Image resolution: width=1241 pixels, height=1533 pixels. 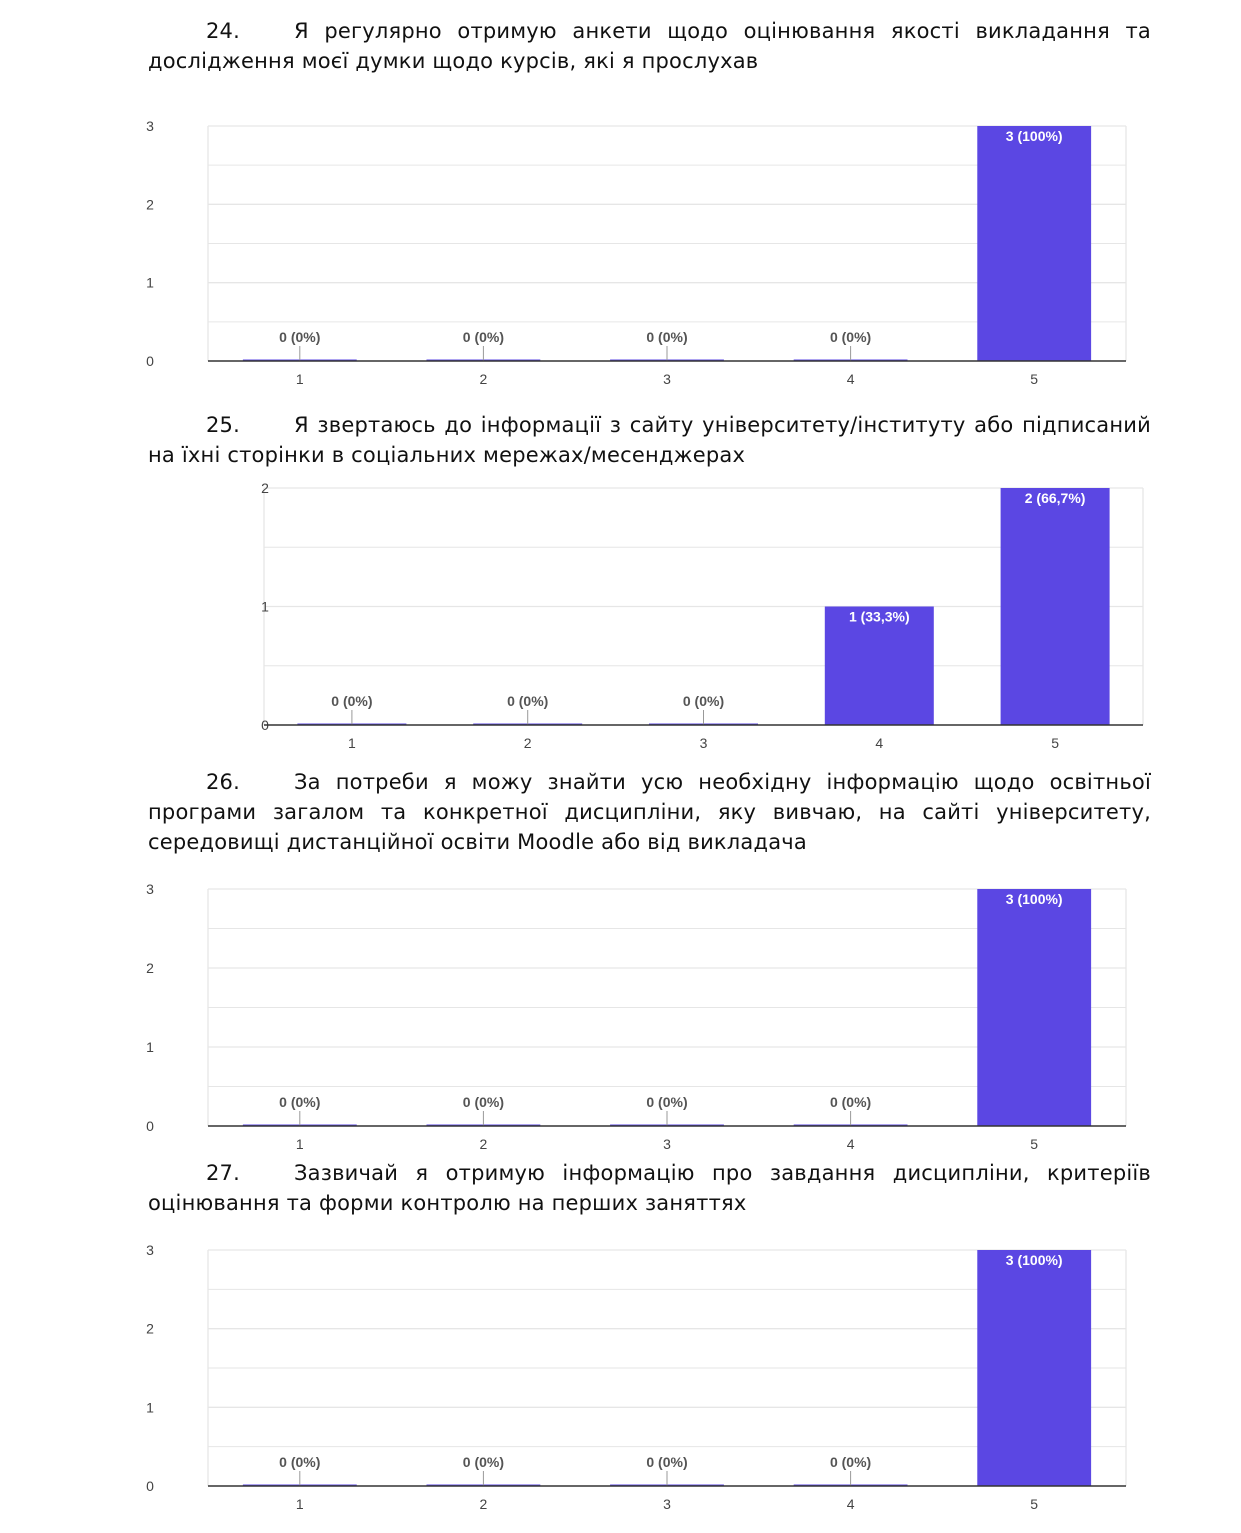 I want to click on question-number: 24., so click(x=223, y=31).